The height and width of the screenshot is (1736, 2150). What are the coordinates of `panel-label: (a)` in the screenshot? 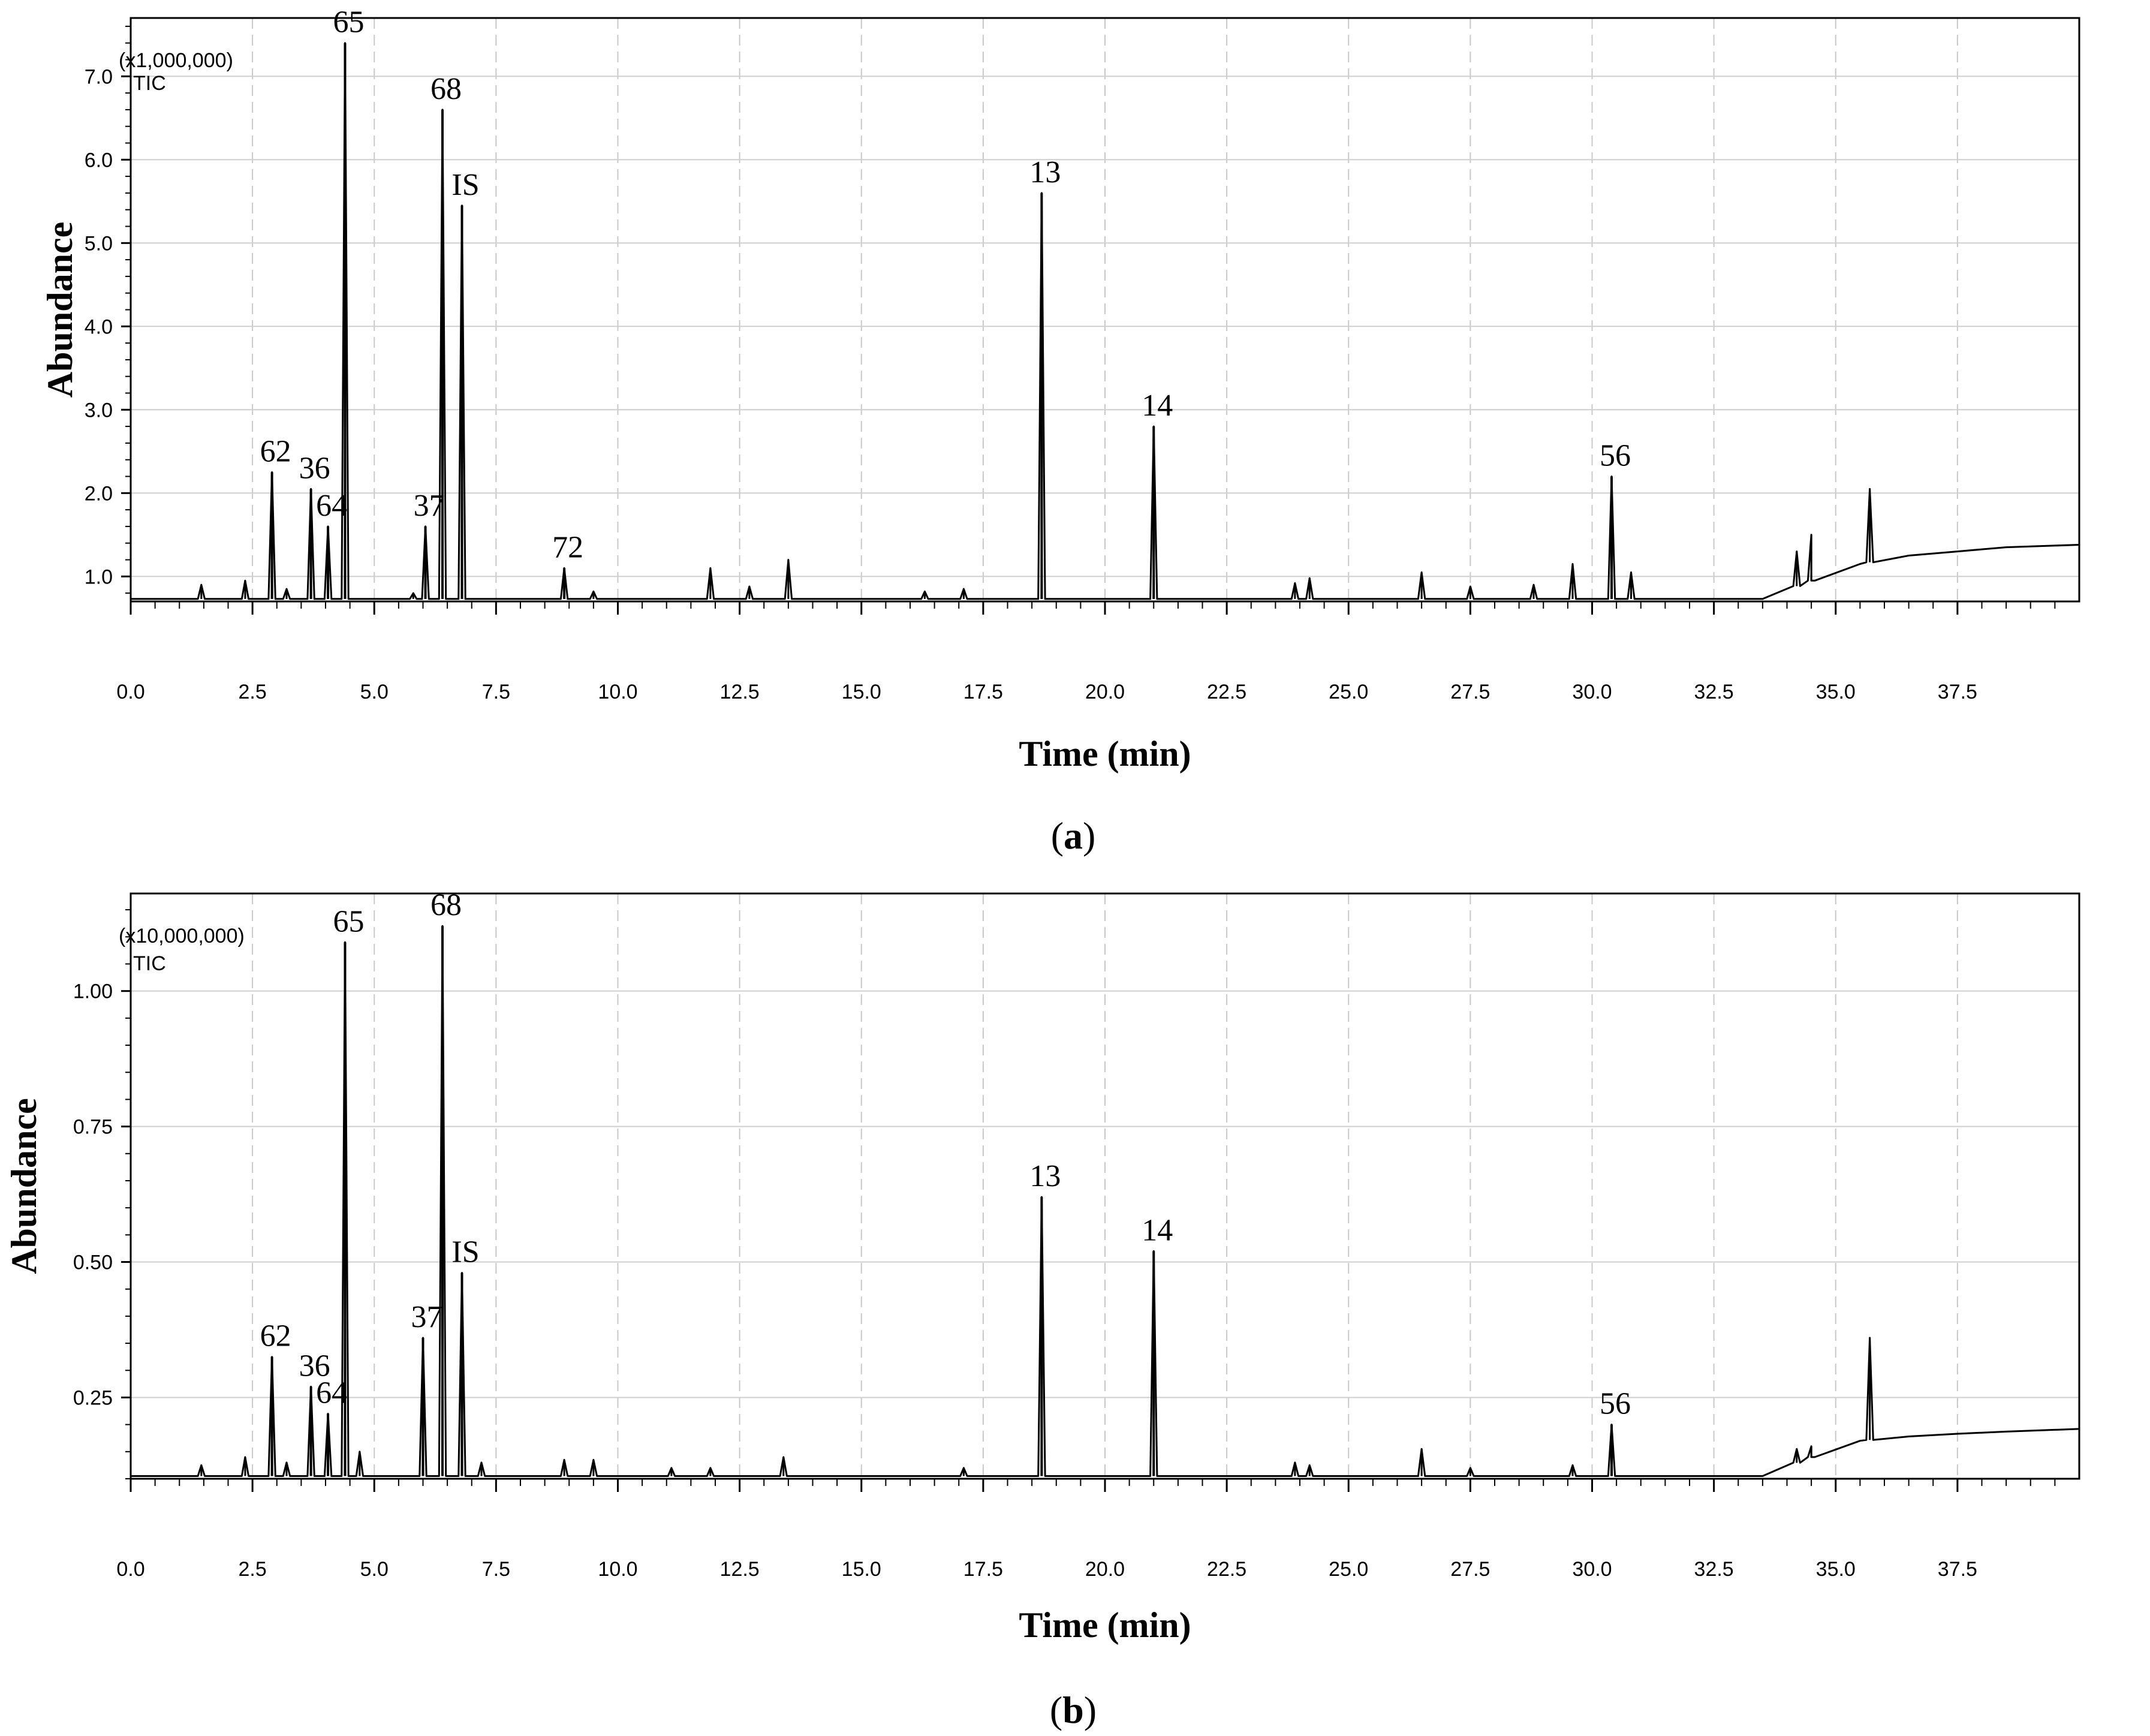 It's located at (1073, 835).